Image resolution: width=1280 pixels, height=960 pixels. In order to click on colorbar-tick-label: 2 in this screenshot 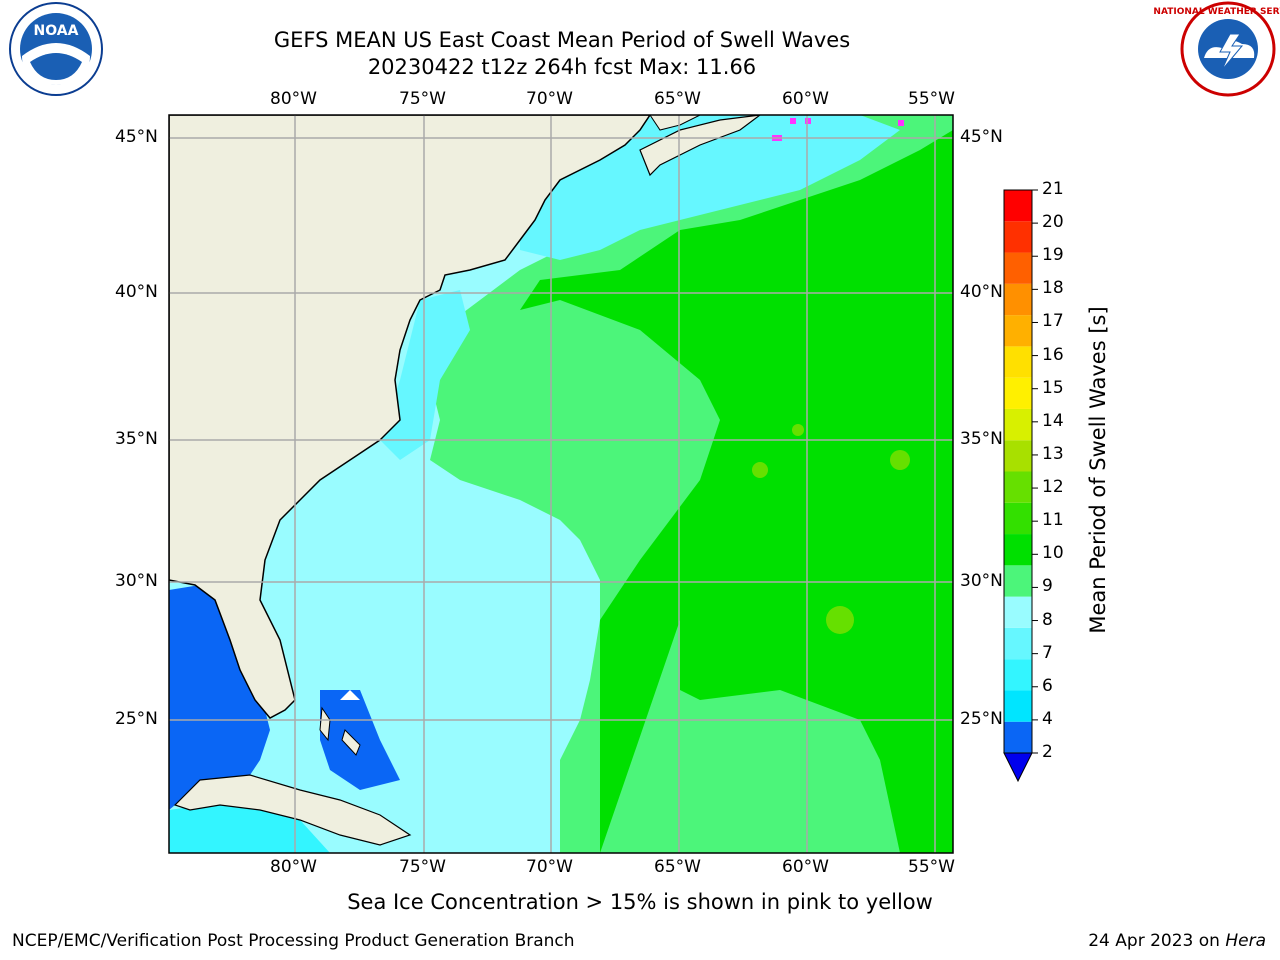, I will do `click(1047, 752)`.